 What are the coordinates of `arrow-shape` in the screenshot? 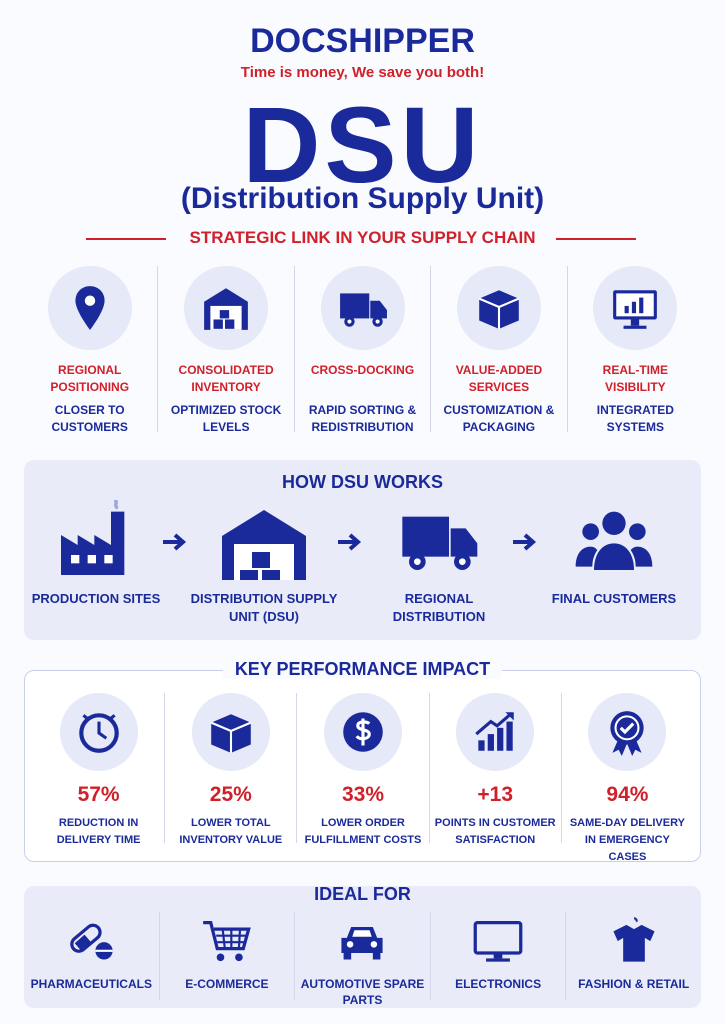 It's located at (350, 542).